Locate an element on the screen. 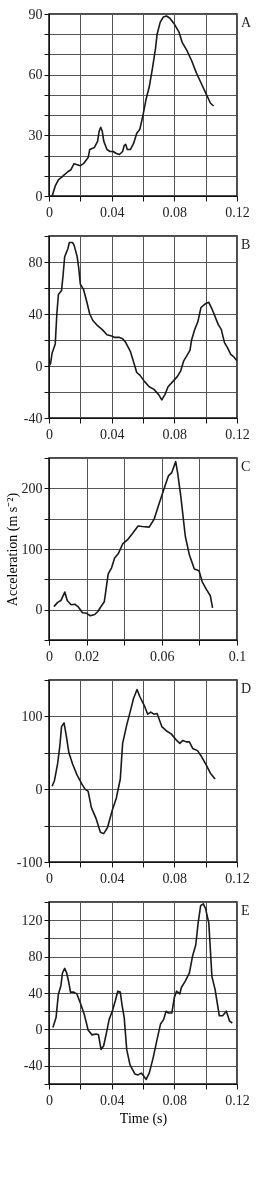 The image size is (280, 1184). text: B is located at coordinates (246, 244).